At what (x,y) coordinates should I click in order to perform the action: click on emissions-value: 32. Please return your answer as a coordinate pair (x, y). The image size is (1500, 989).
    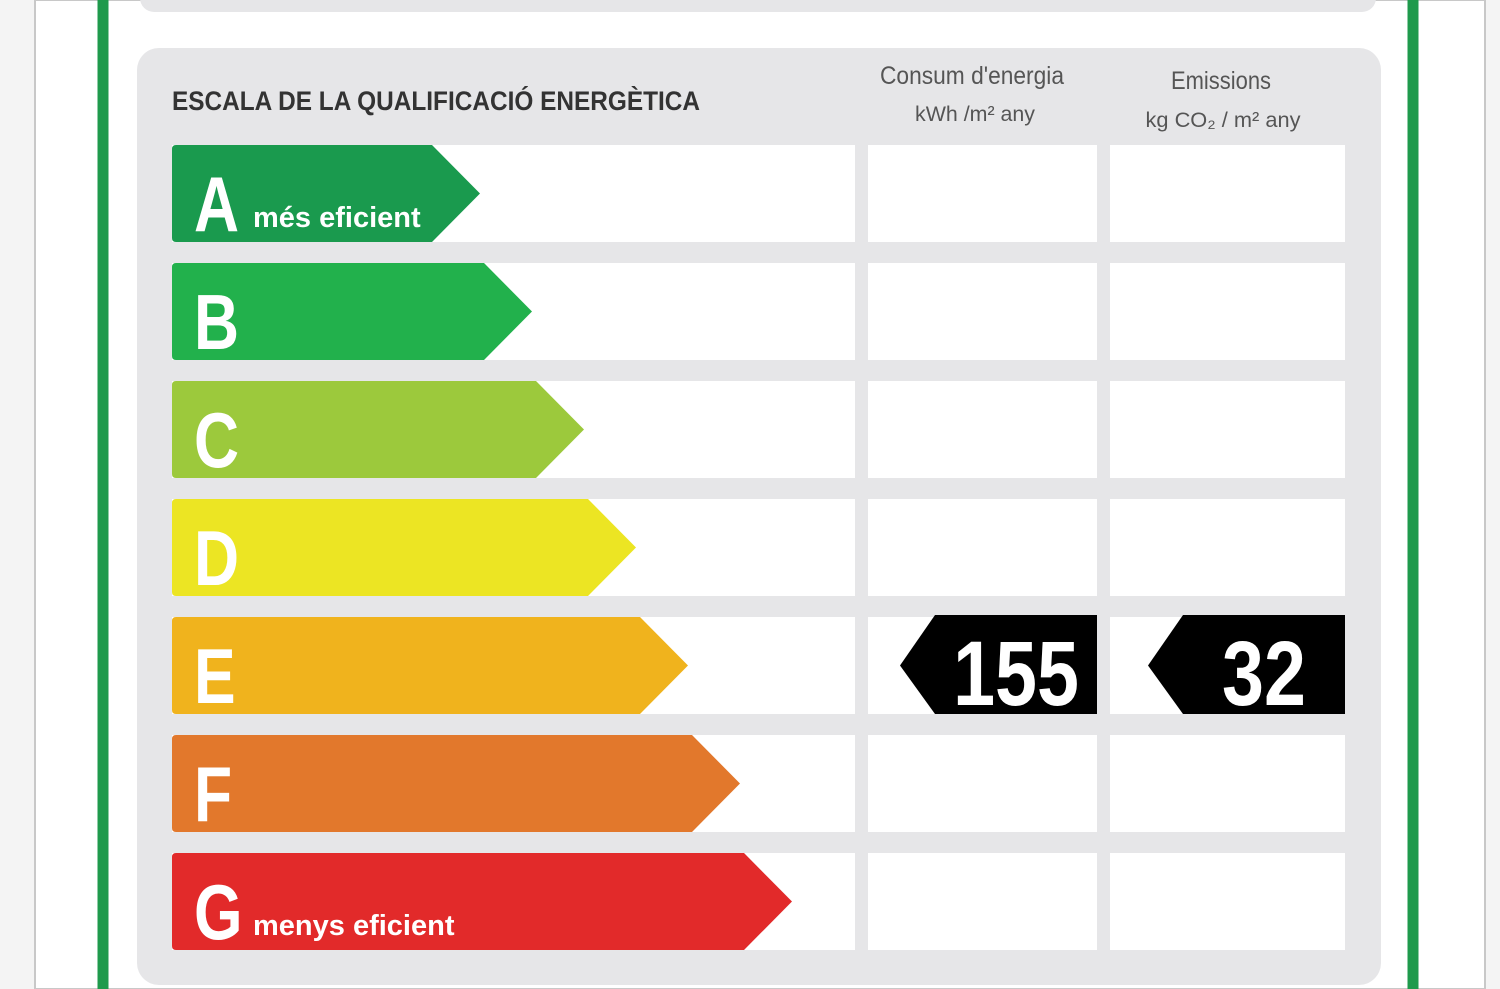
    Looking at the image, I should click on (1264, 673).